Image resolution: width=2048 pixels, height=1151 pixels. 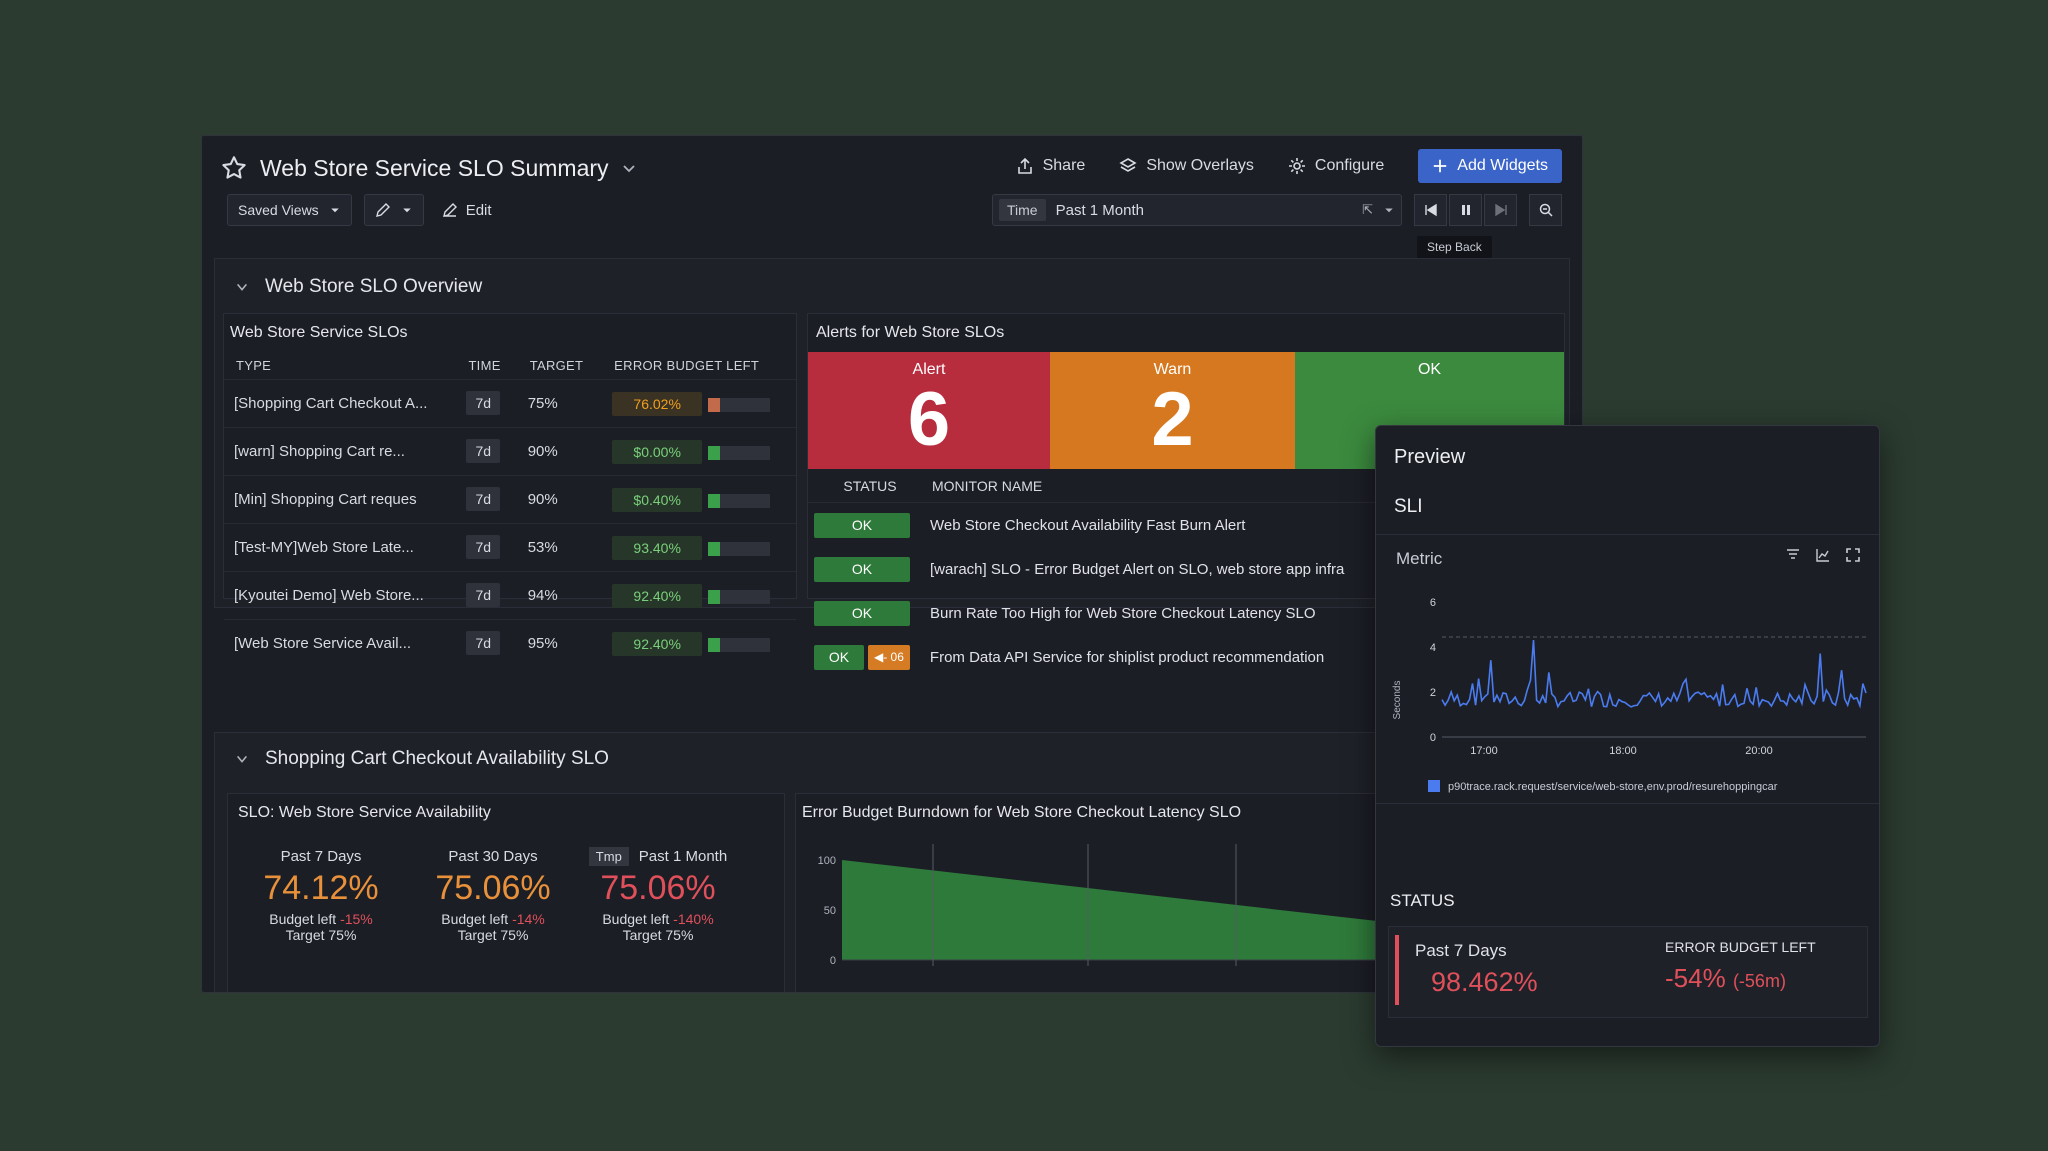 I want to click on add-widgets-button: Add Widgets, so click(x=1490, y=166).